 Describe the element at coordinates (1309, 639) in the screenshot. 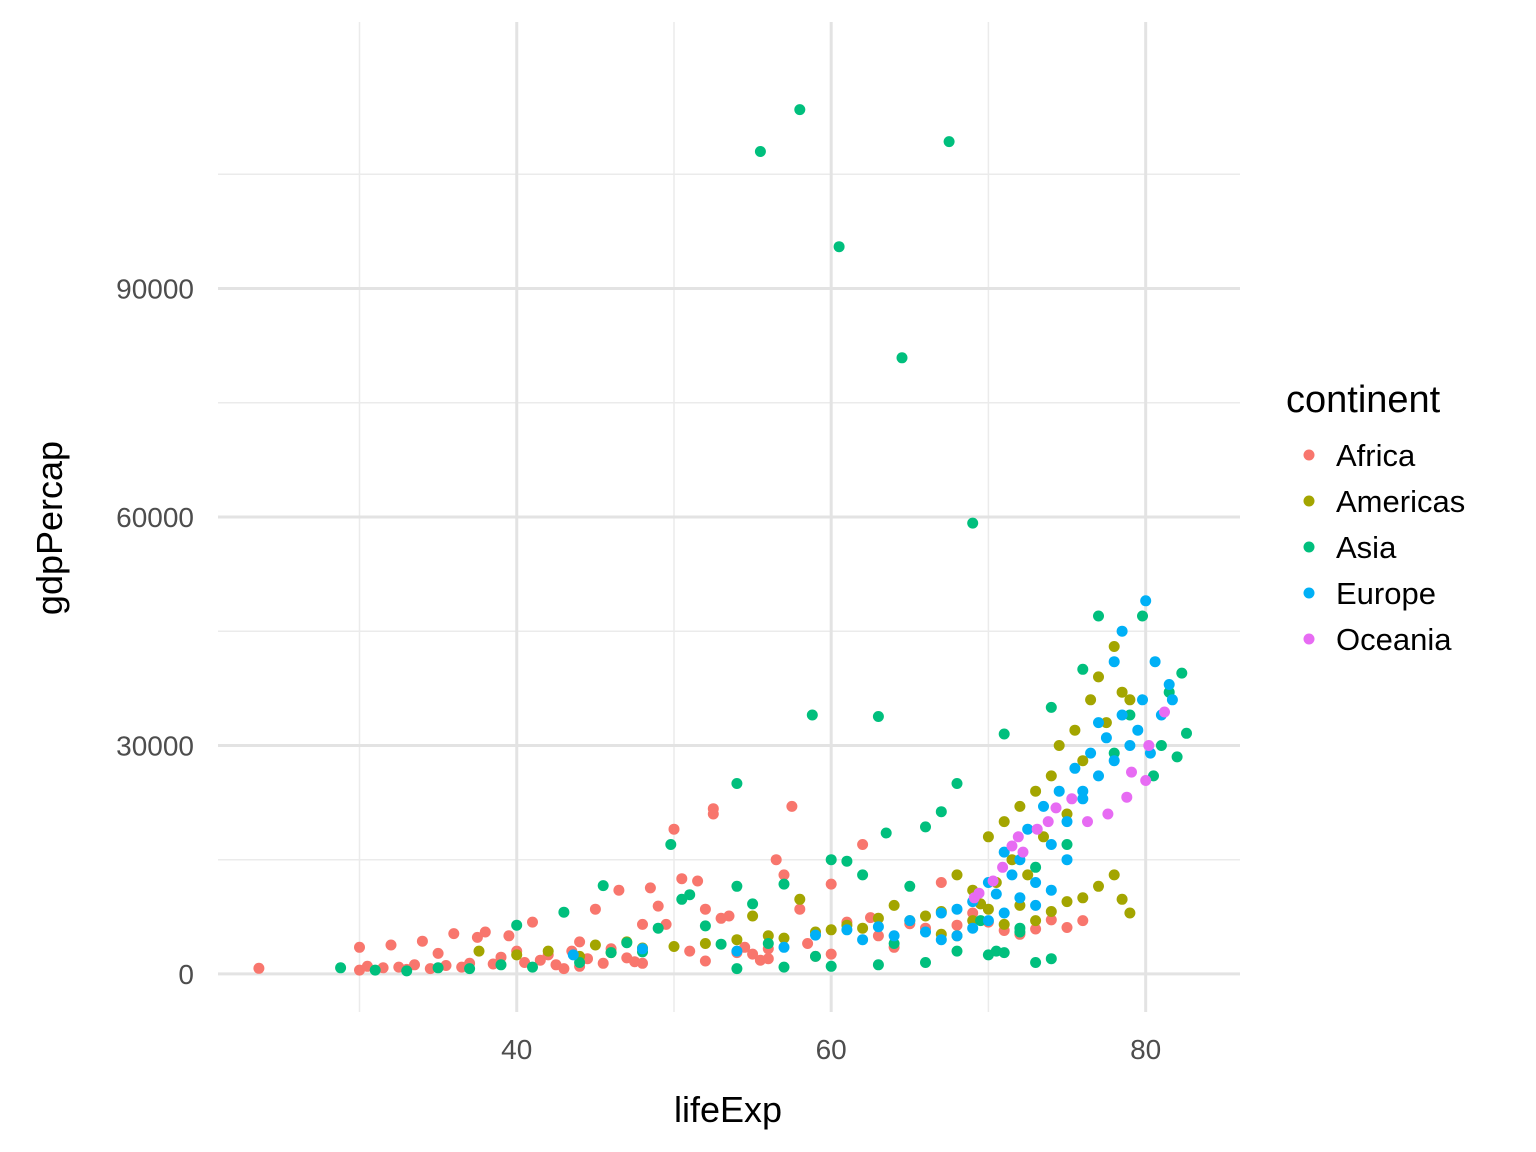

I see `legend-key-oceania` at that location.